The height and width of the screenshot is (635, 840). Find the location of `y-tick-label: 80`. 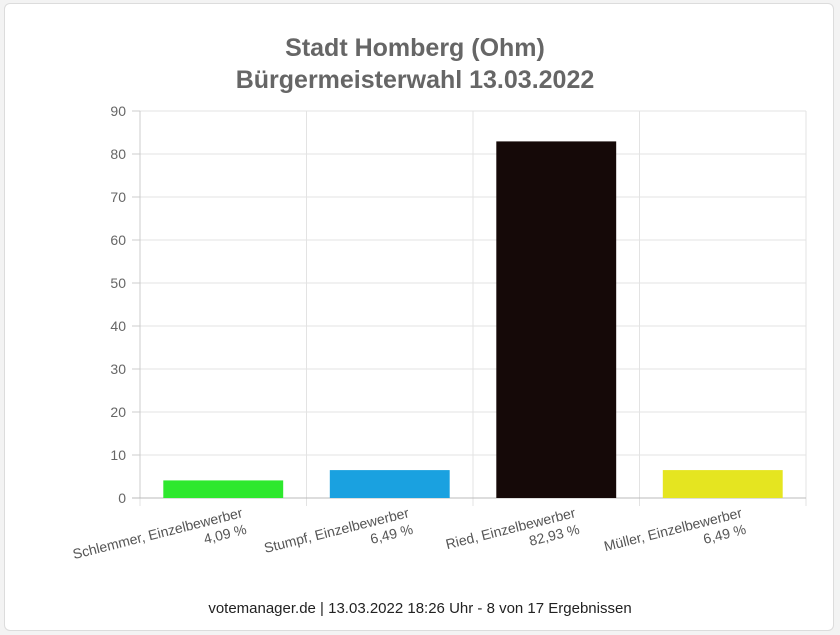

y-tick-label: 80 is located at coordinates (118, 154).